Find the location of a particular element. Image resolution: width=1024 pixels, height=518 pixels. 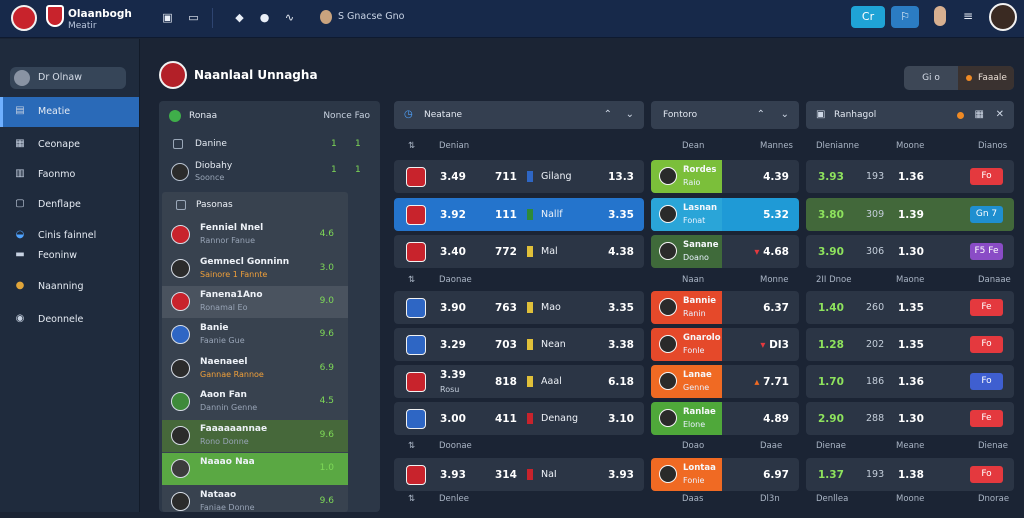

column-header-label: Maone is located at coordinates (910, 280).